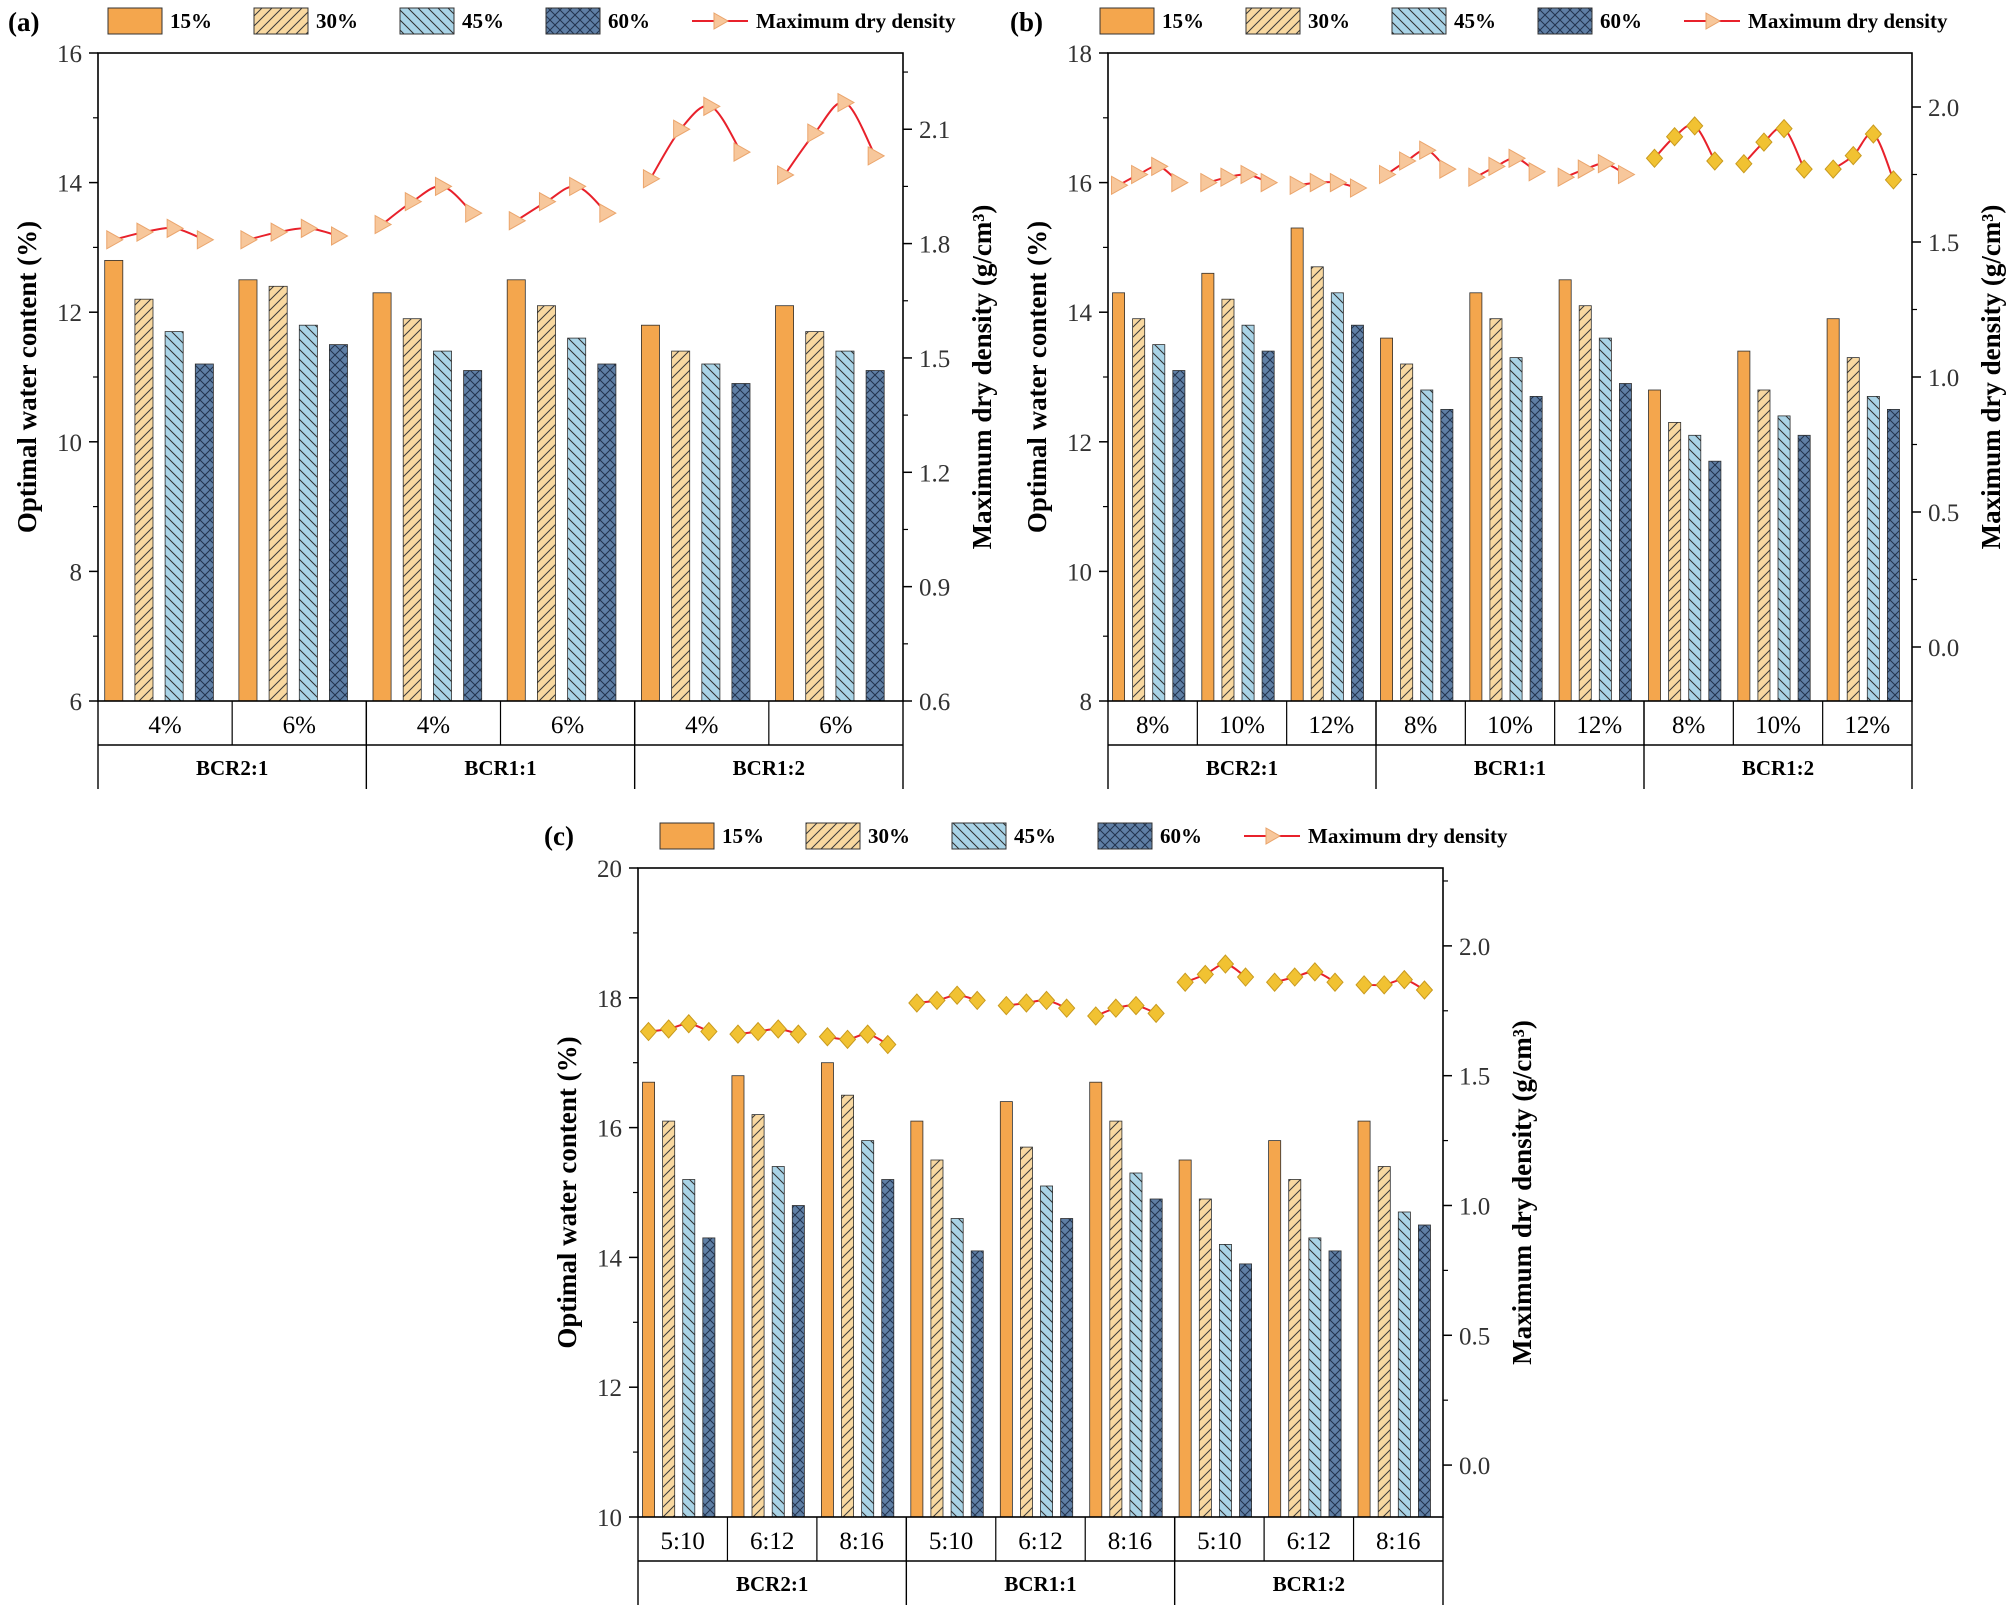 The height and width of the screenshot is (1607, 2008). What do you see at coordinates (567, 1192) in the screenshot?
I see `left-axis-title: Optimal water content (%)` at bounding box center [567, 1192].